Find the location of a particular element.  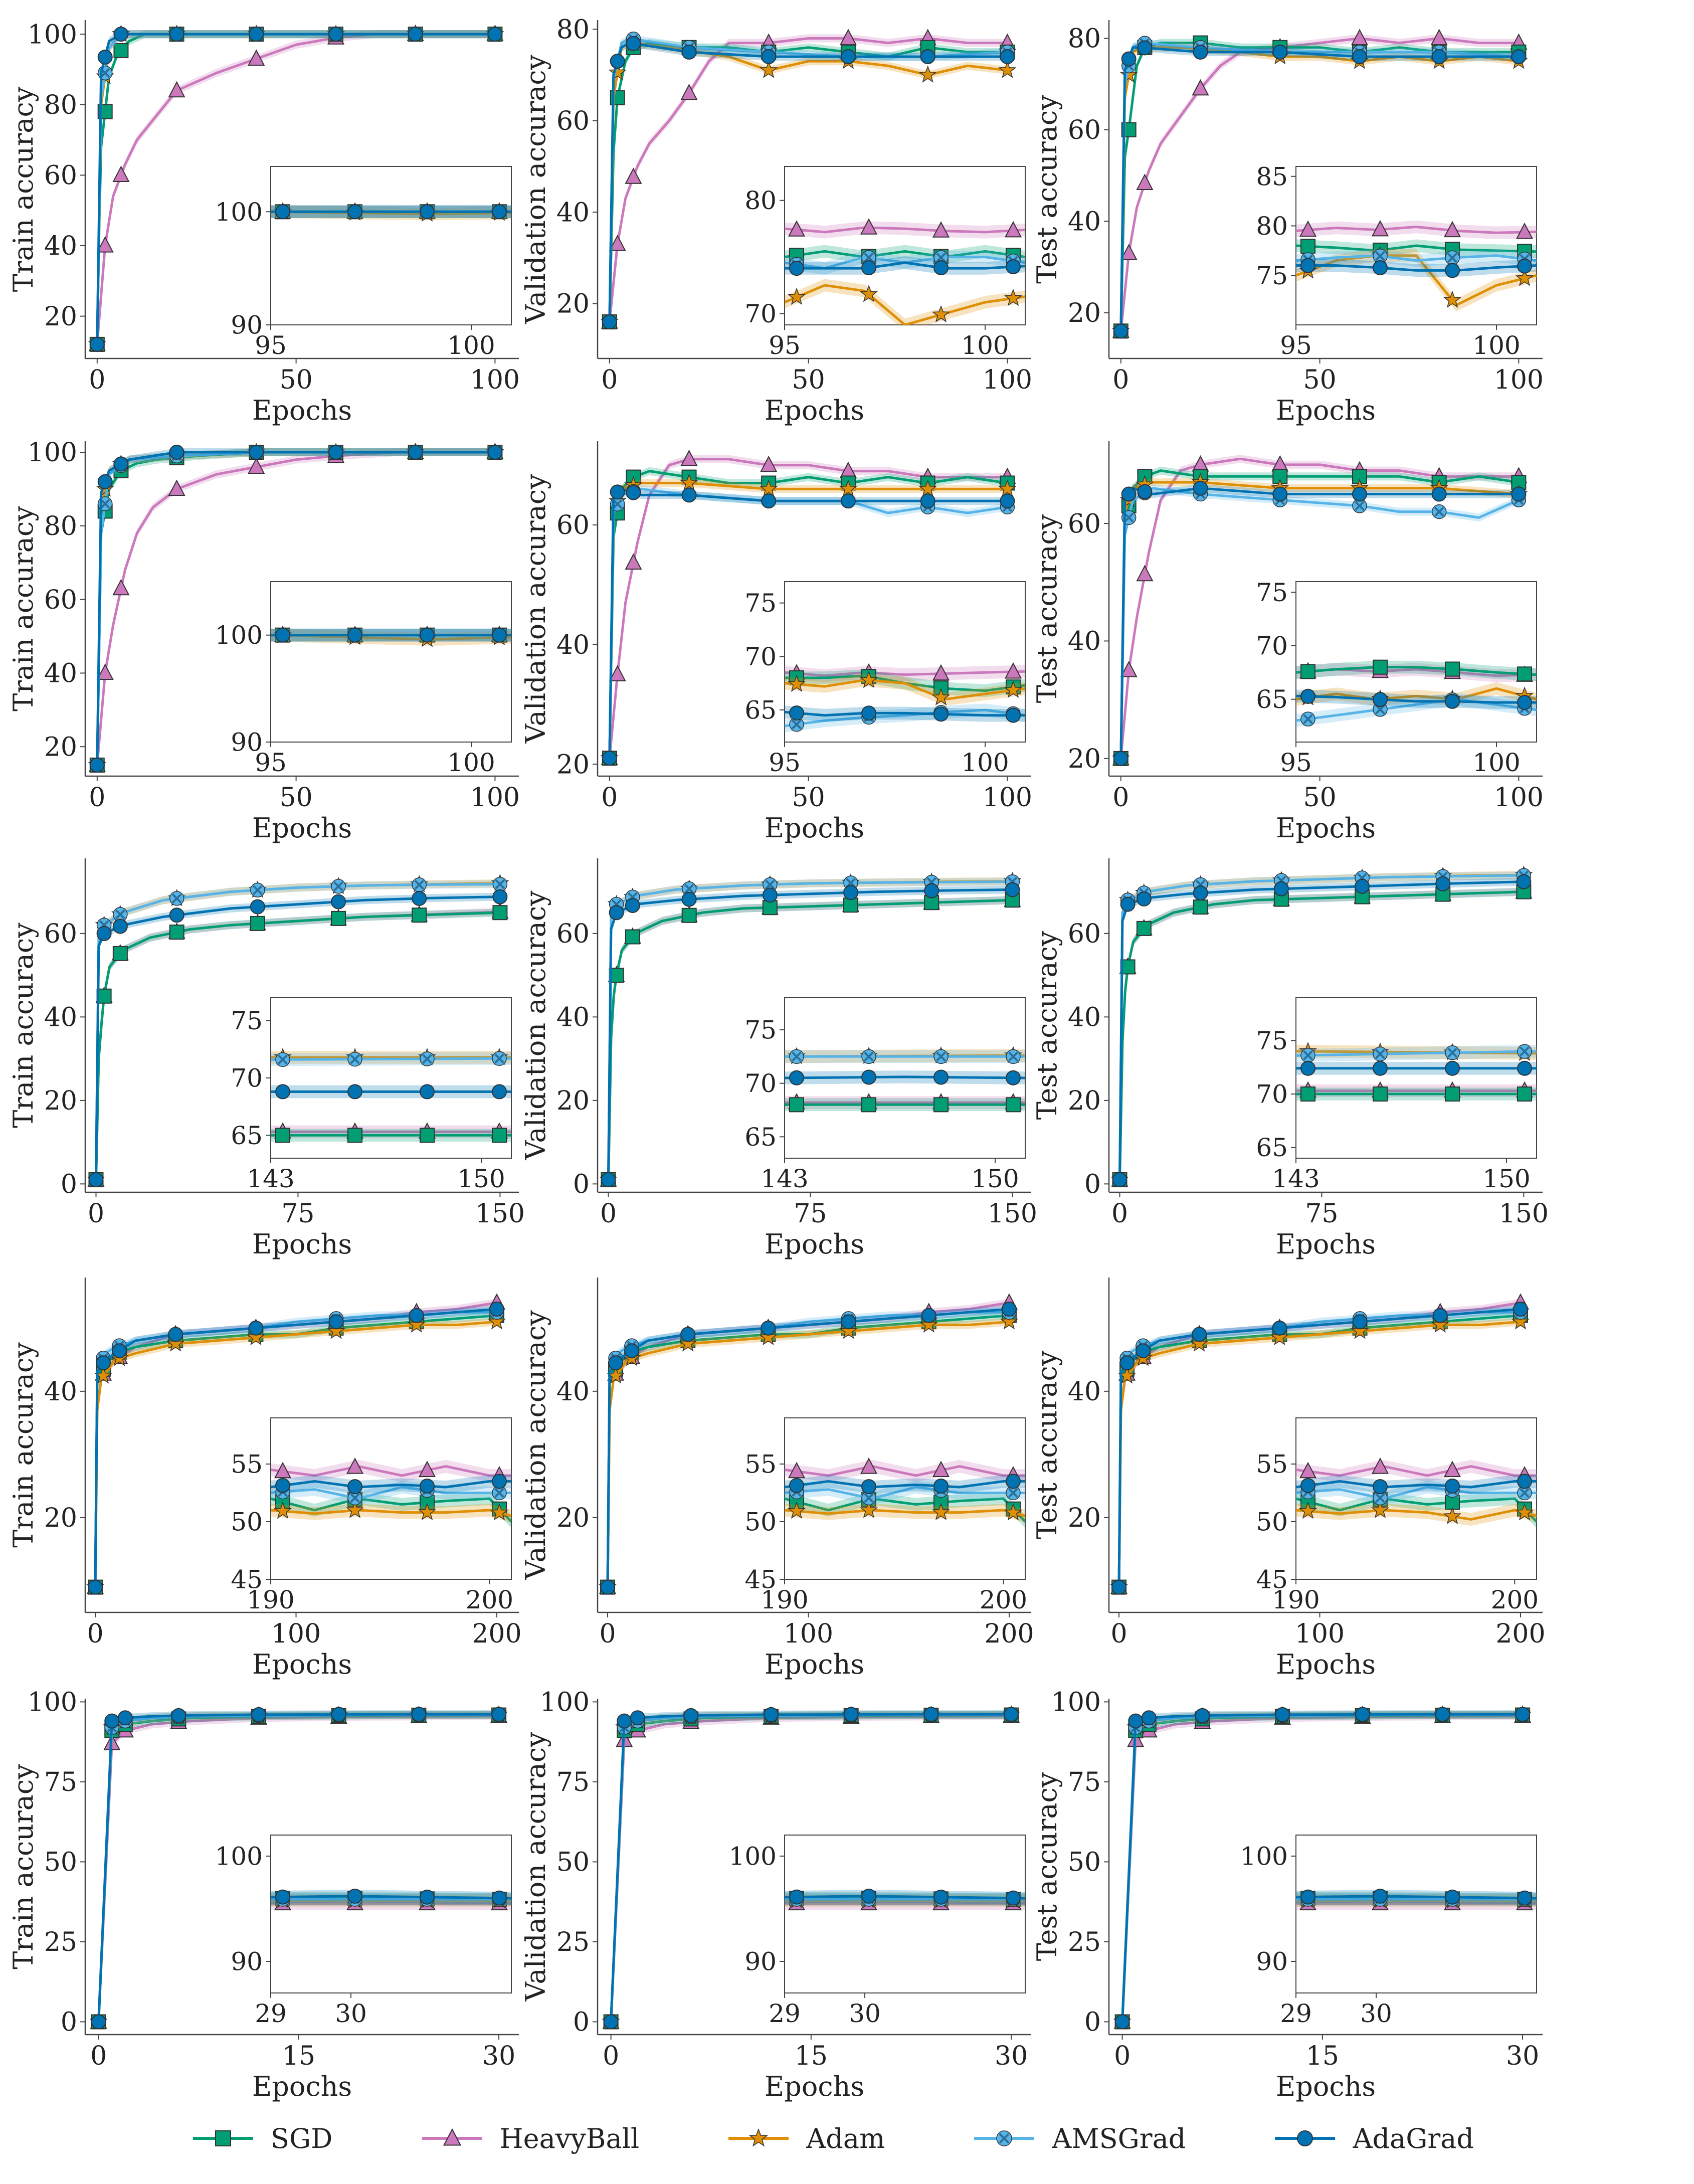

legend-swatch is located at coordinates (452, 2137).